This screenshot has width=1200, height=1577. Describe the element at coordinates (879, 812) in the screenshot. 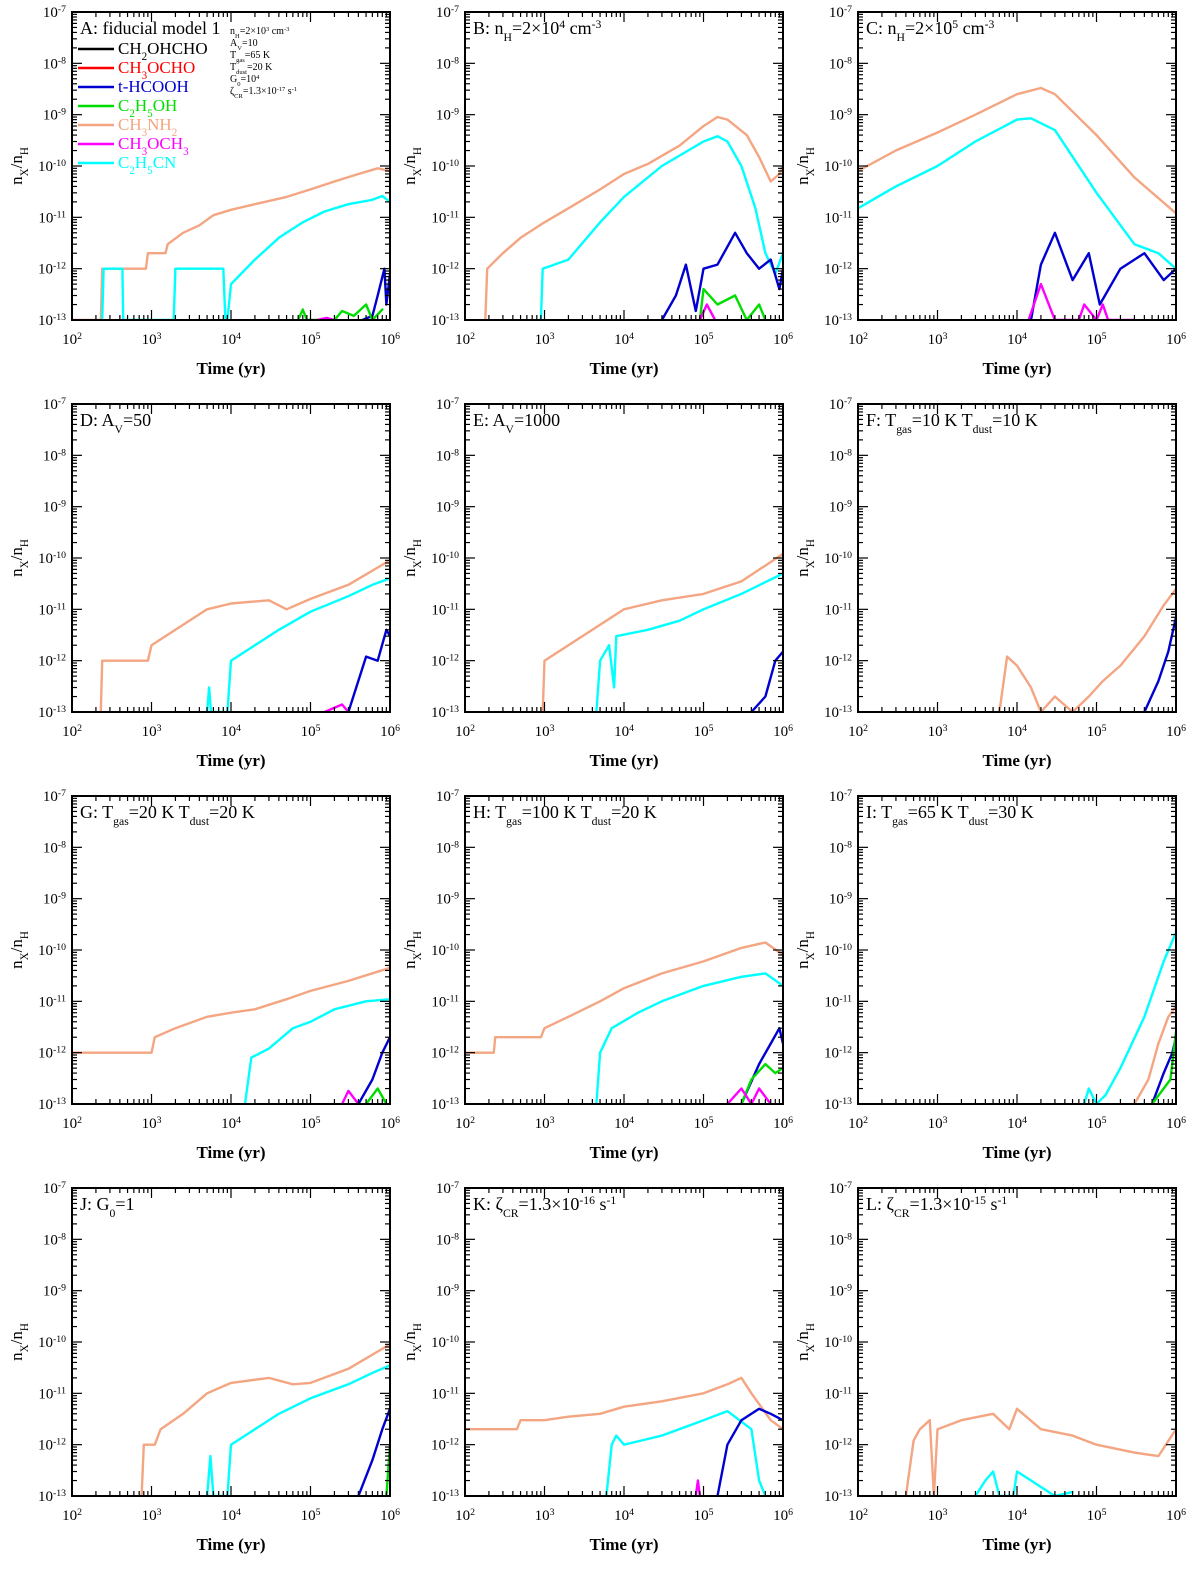

I see `text-part: I: T` at that location.